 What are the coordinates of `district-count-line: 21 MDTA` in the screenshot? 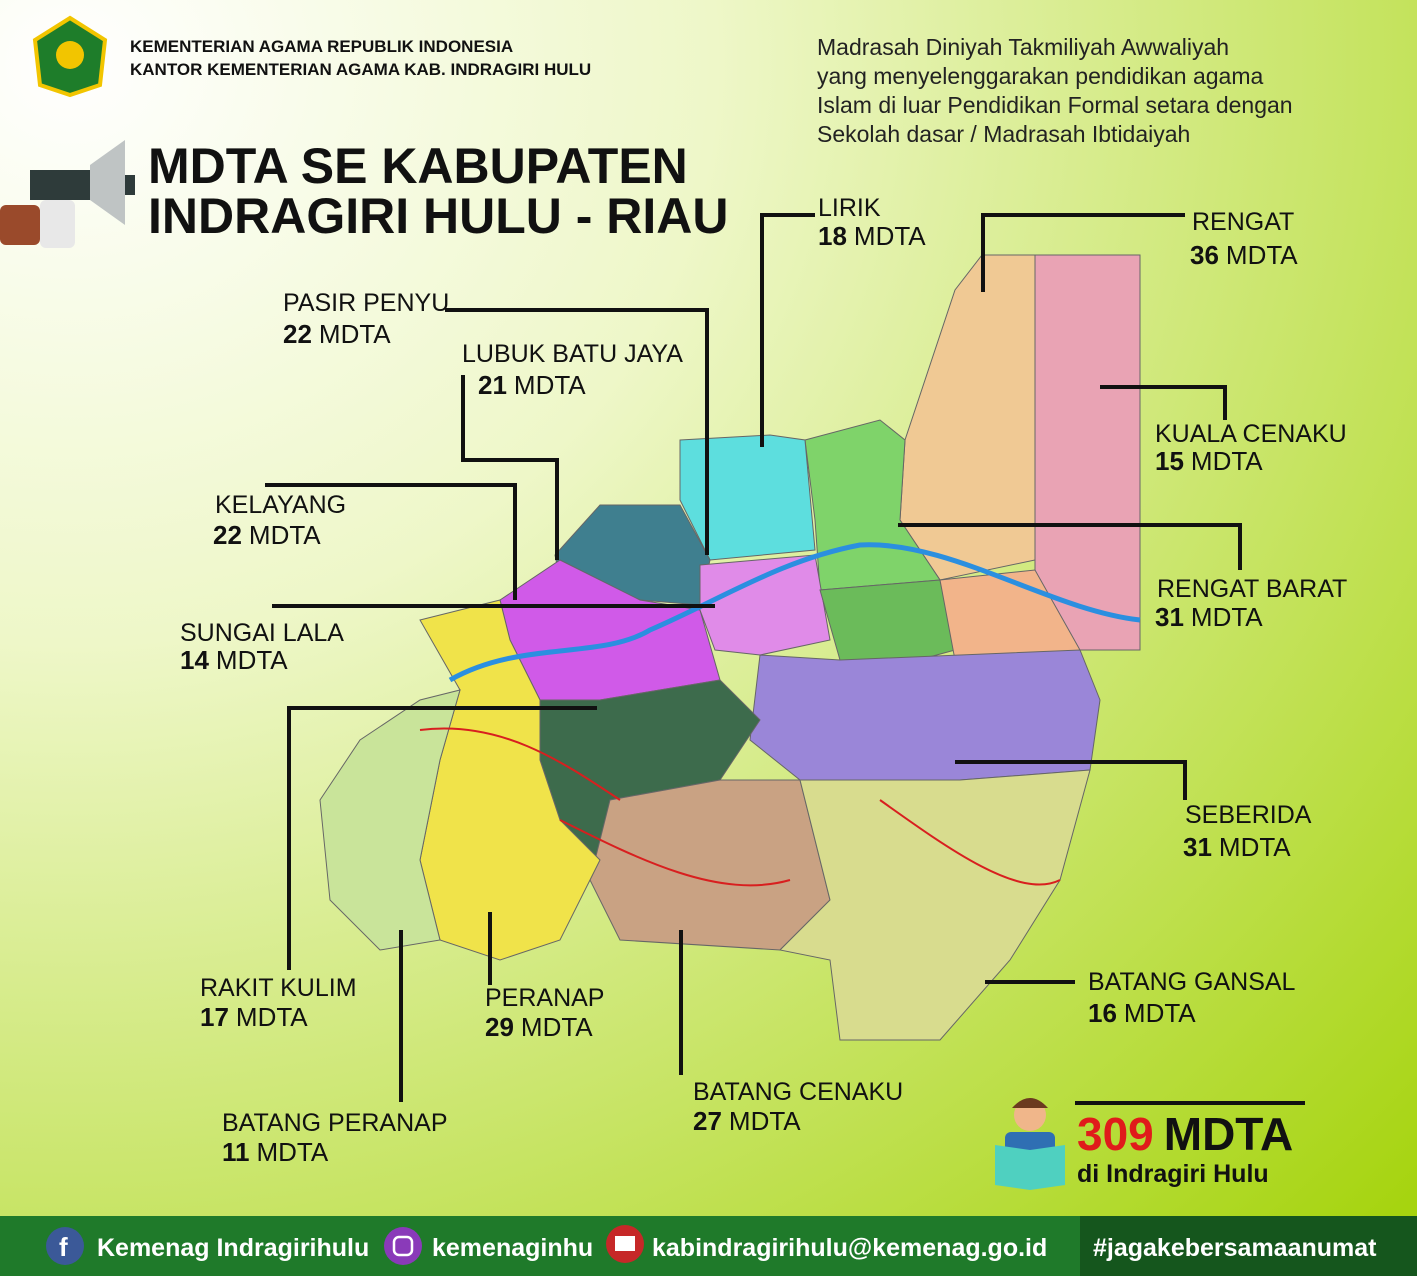 It's located at (532, 385).